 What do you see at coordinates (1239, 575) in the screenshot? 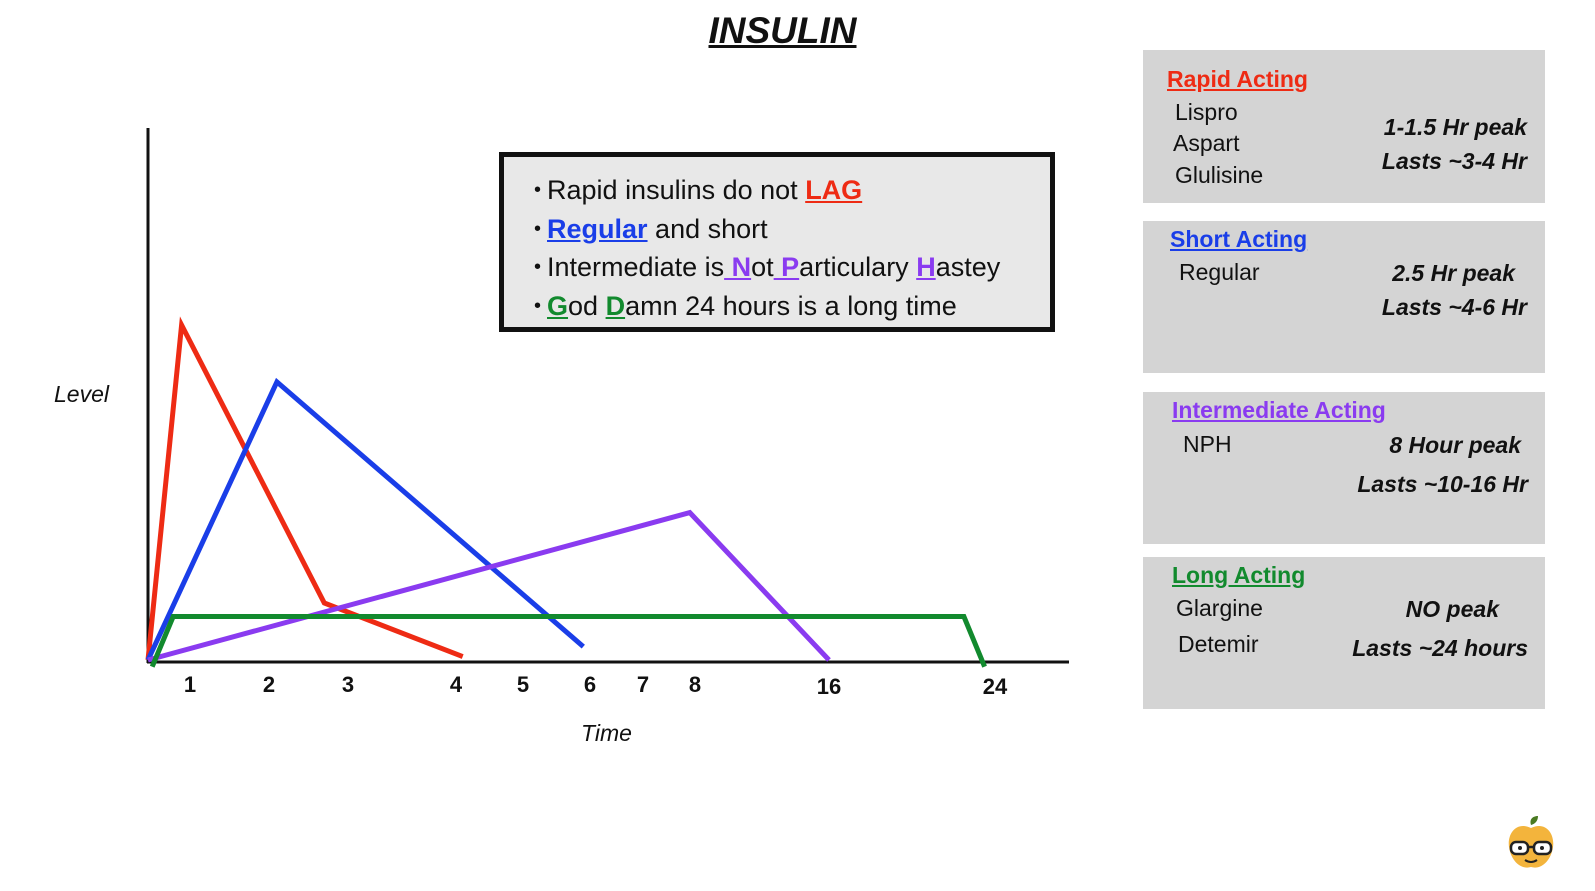
I see `panel-title: Long Acting` at bounding box center [1239, 575].